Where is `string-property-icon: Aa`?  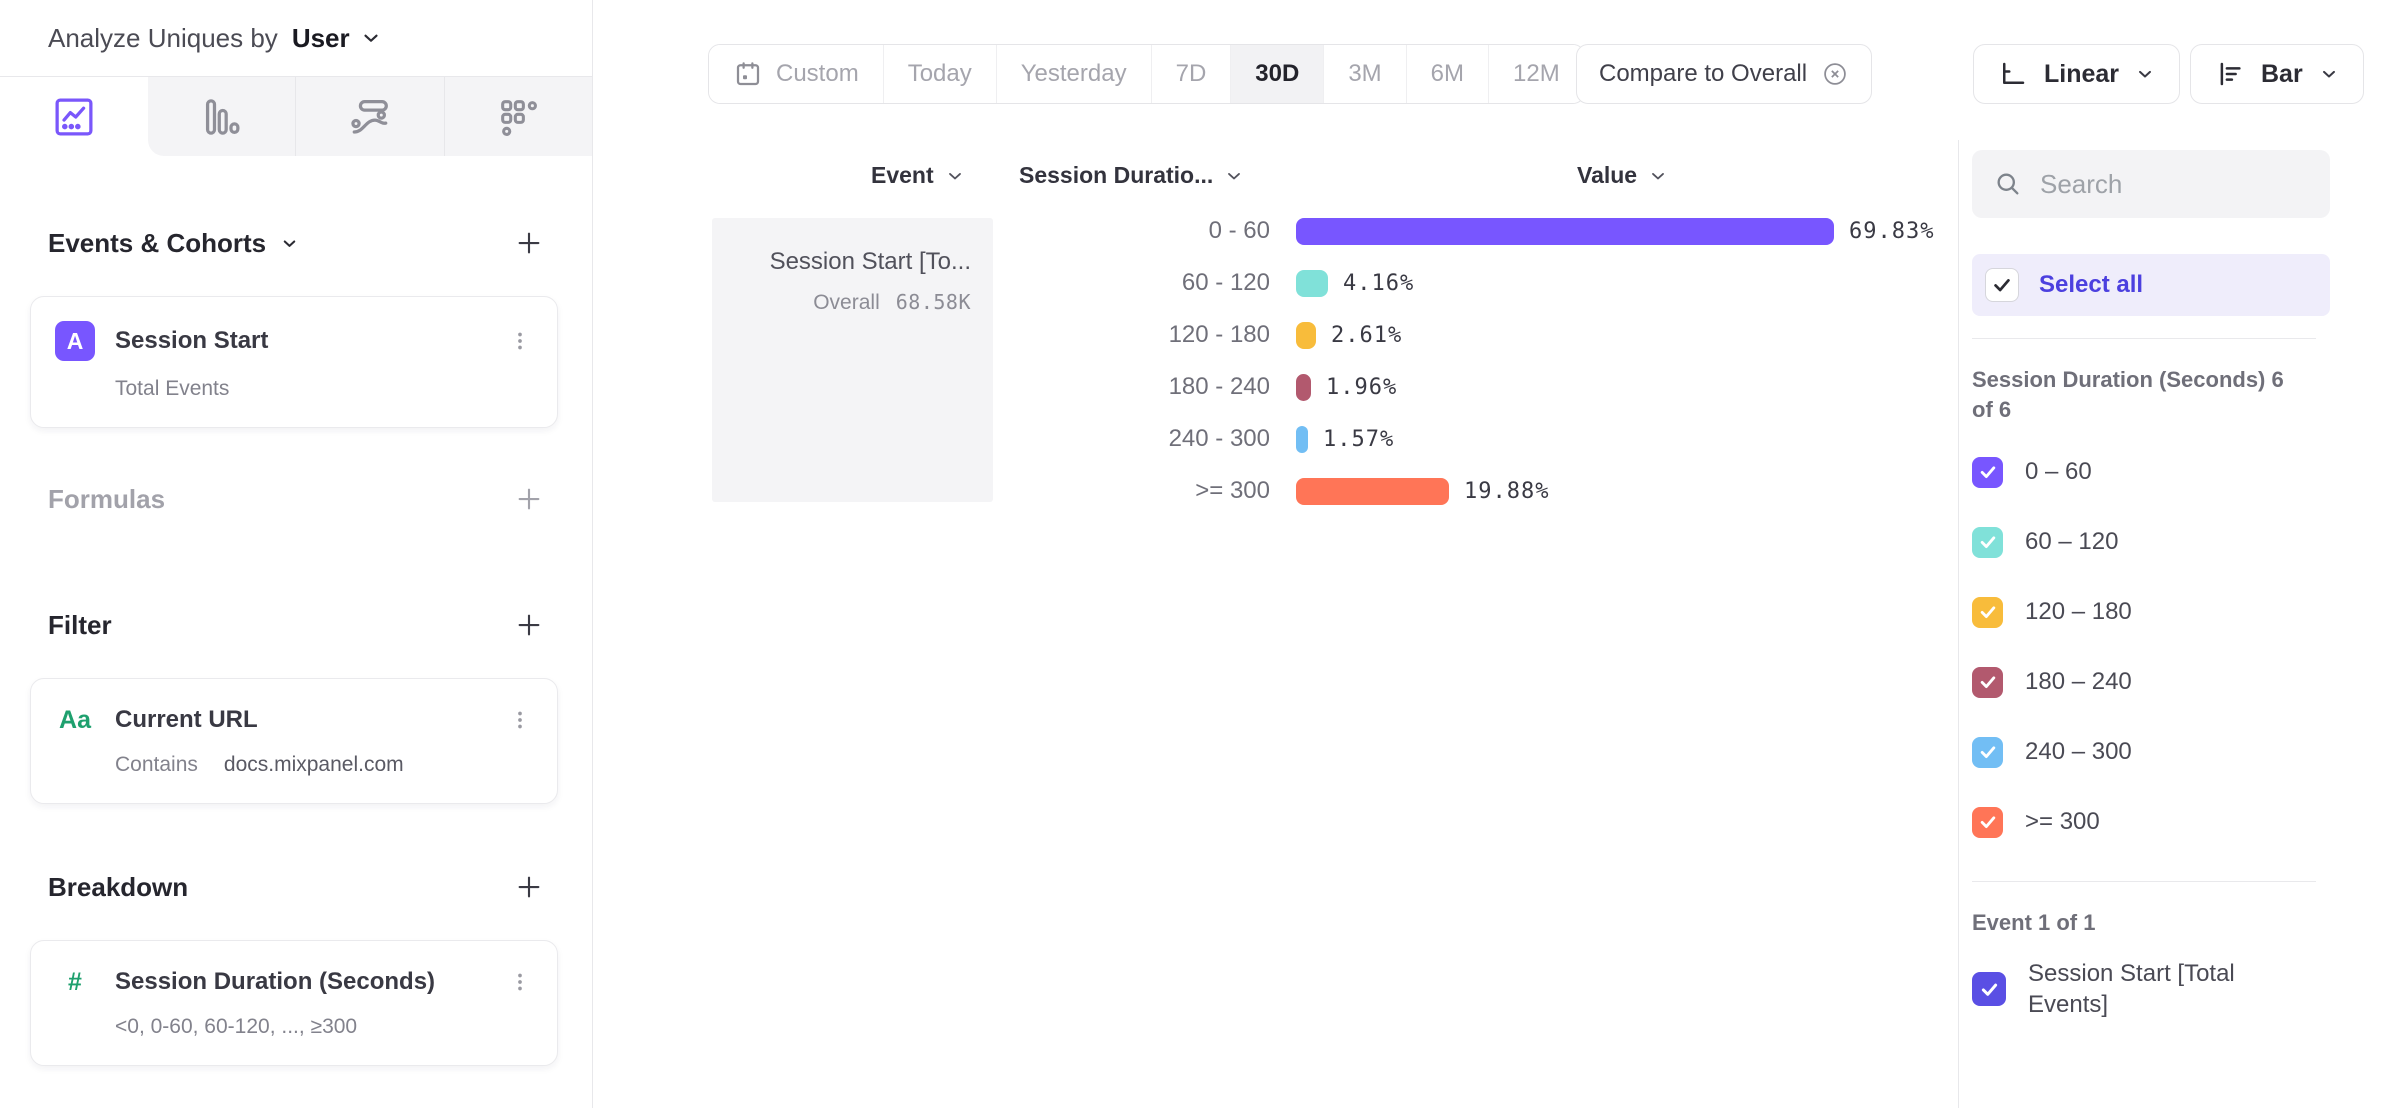 string-property-icon: Aa is located at coordinates (75, 719).